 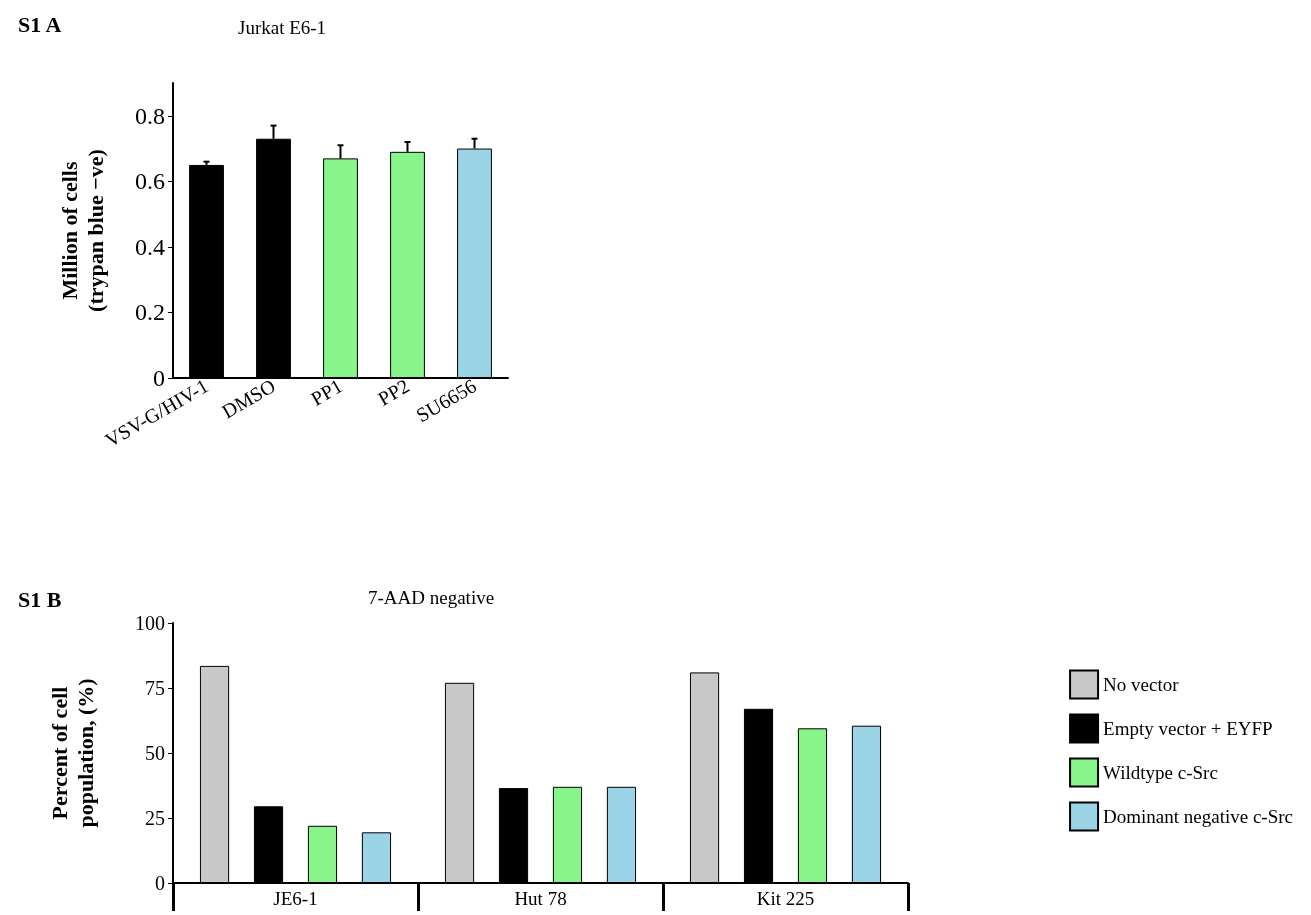 What do you see at coordinates (155, 688) in the screenshot?
I see `y-tick-label: 75` at bounding box center [155, 688].